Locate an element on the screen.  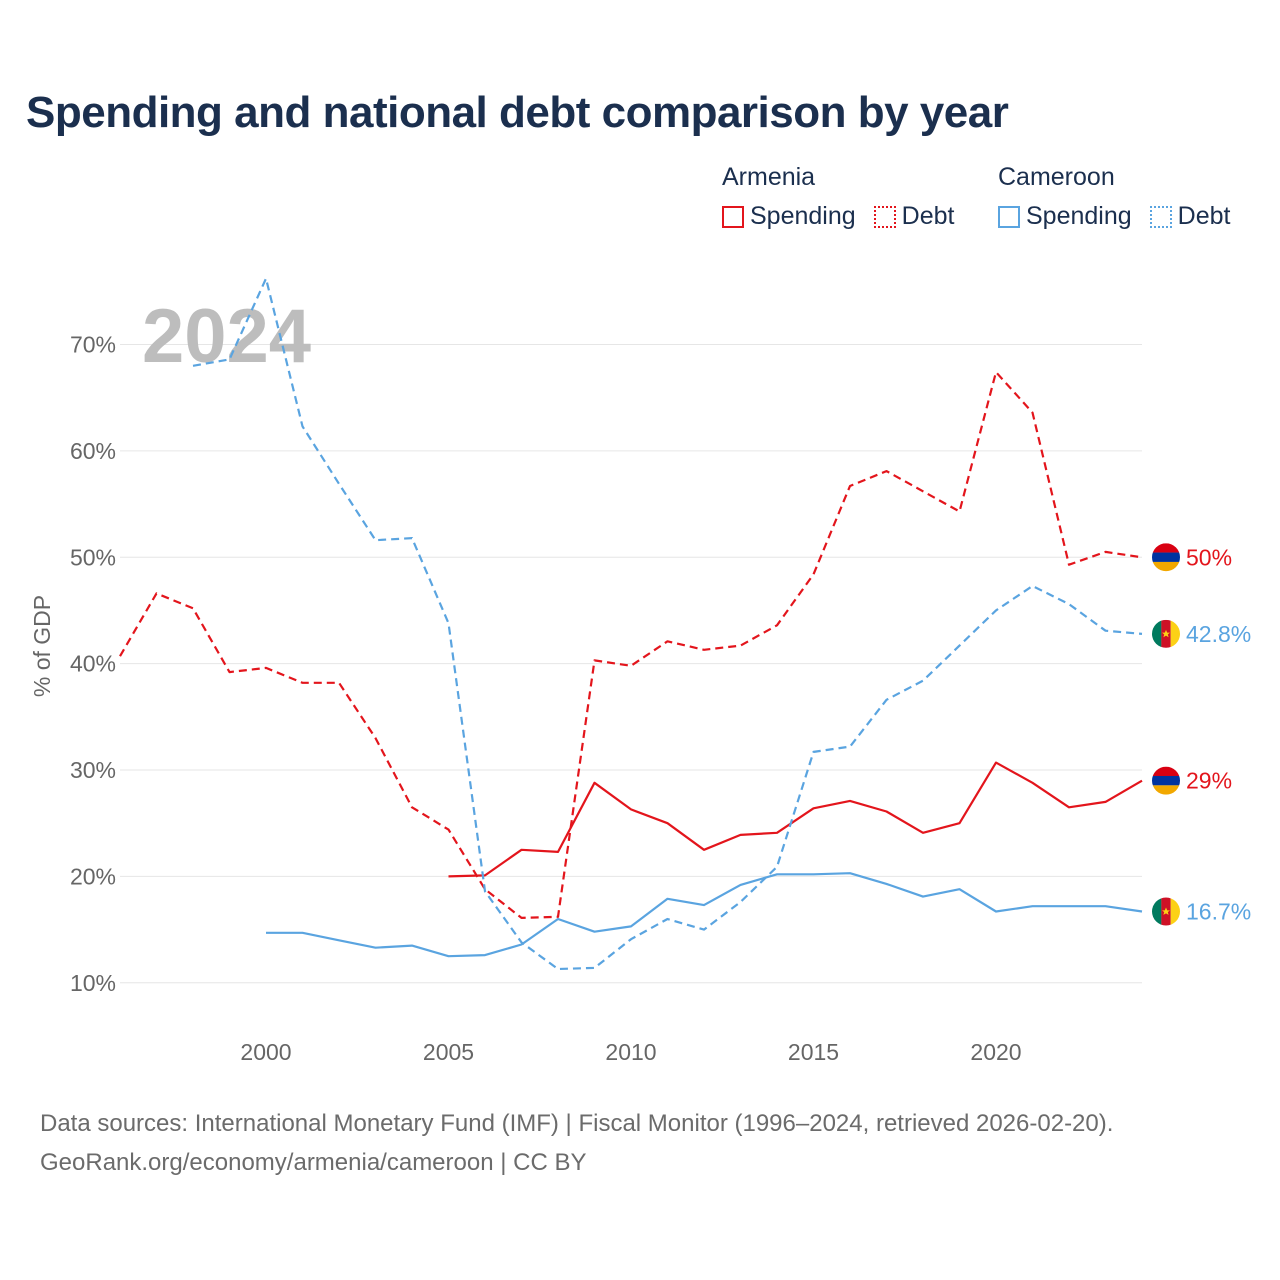
legend-group-title: Armenia is located at coordinates (769, 177).